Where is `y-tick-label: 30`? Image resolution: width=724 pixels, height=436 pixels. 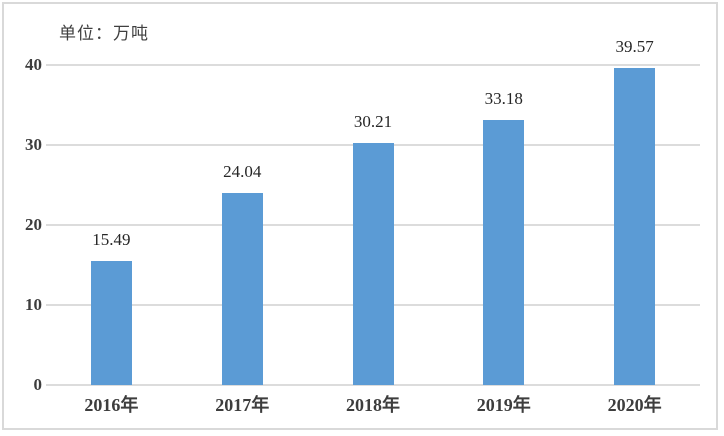 y-tick-label: 30 is located at coordinates (33, 144).